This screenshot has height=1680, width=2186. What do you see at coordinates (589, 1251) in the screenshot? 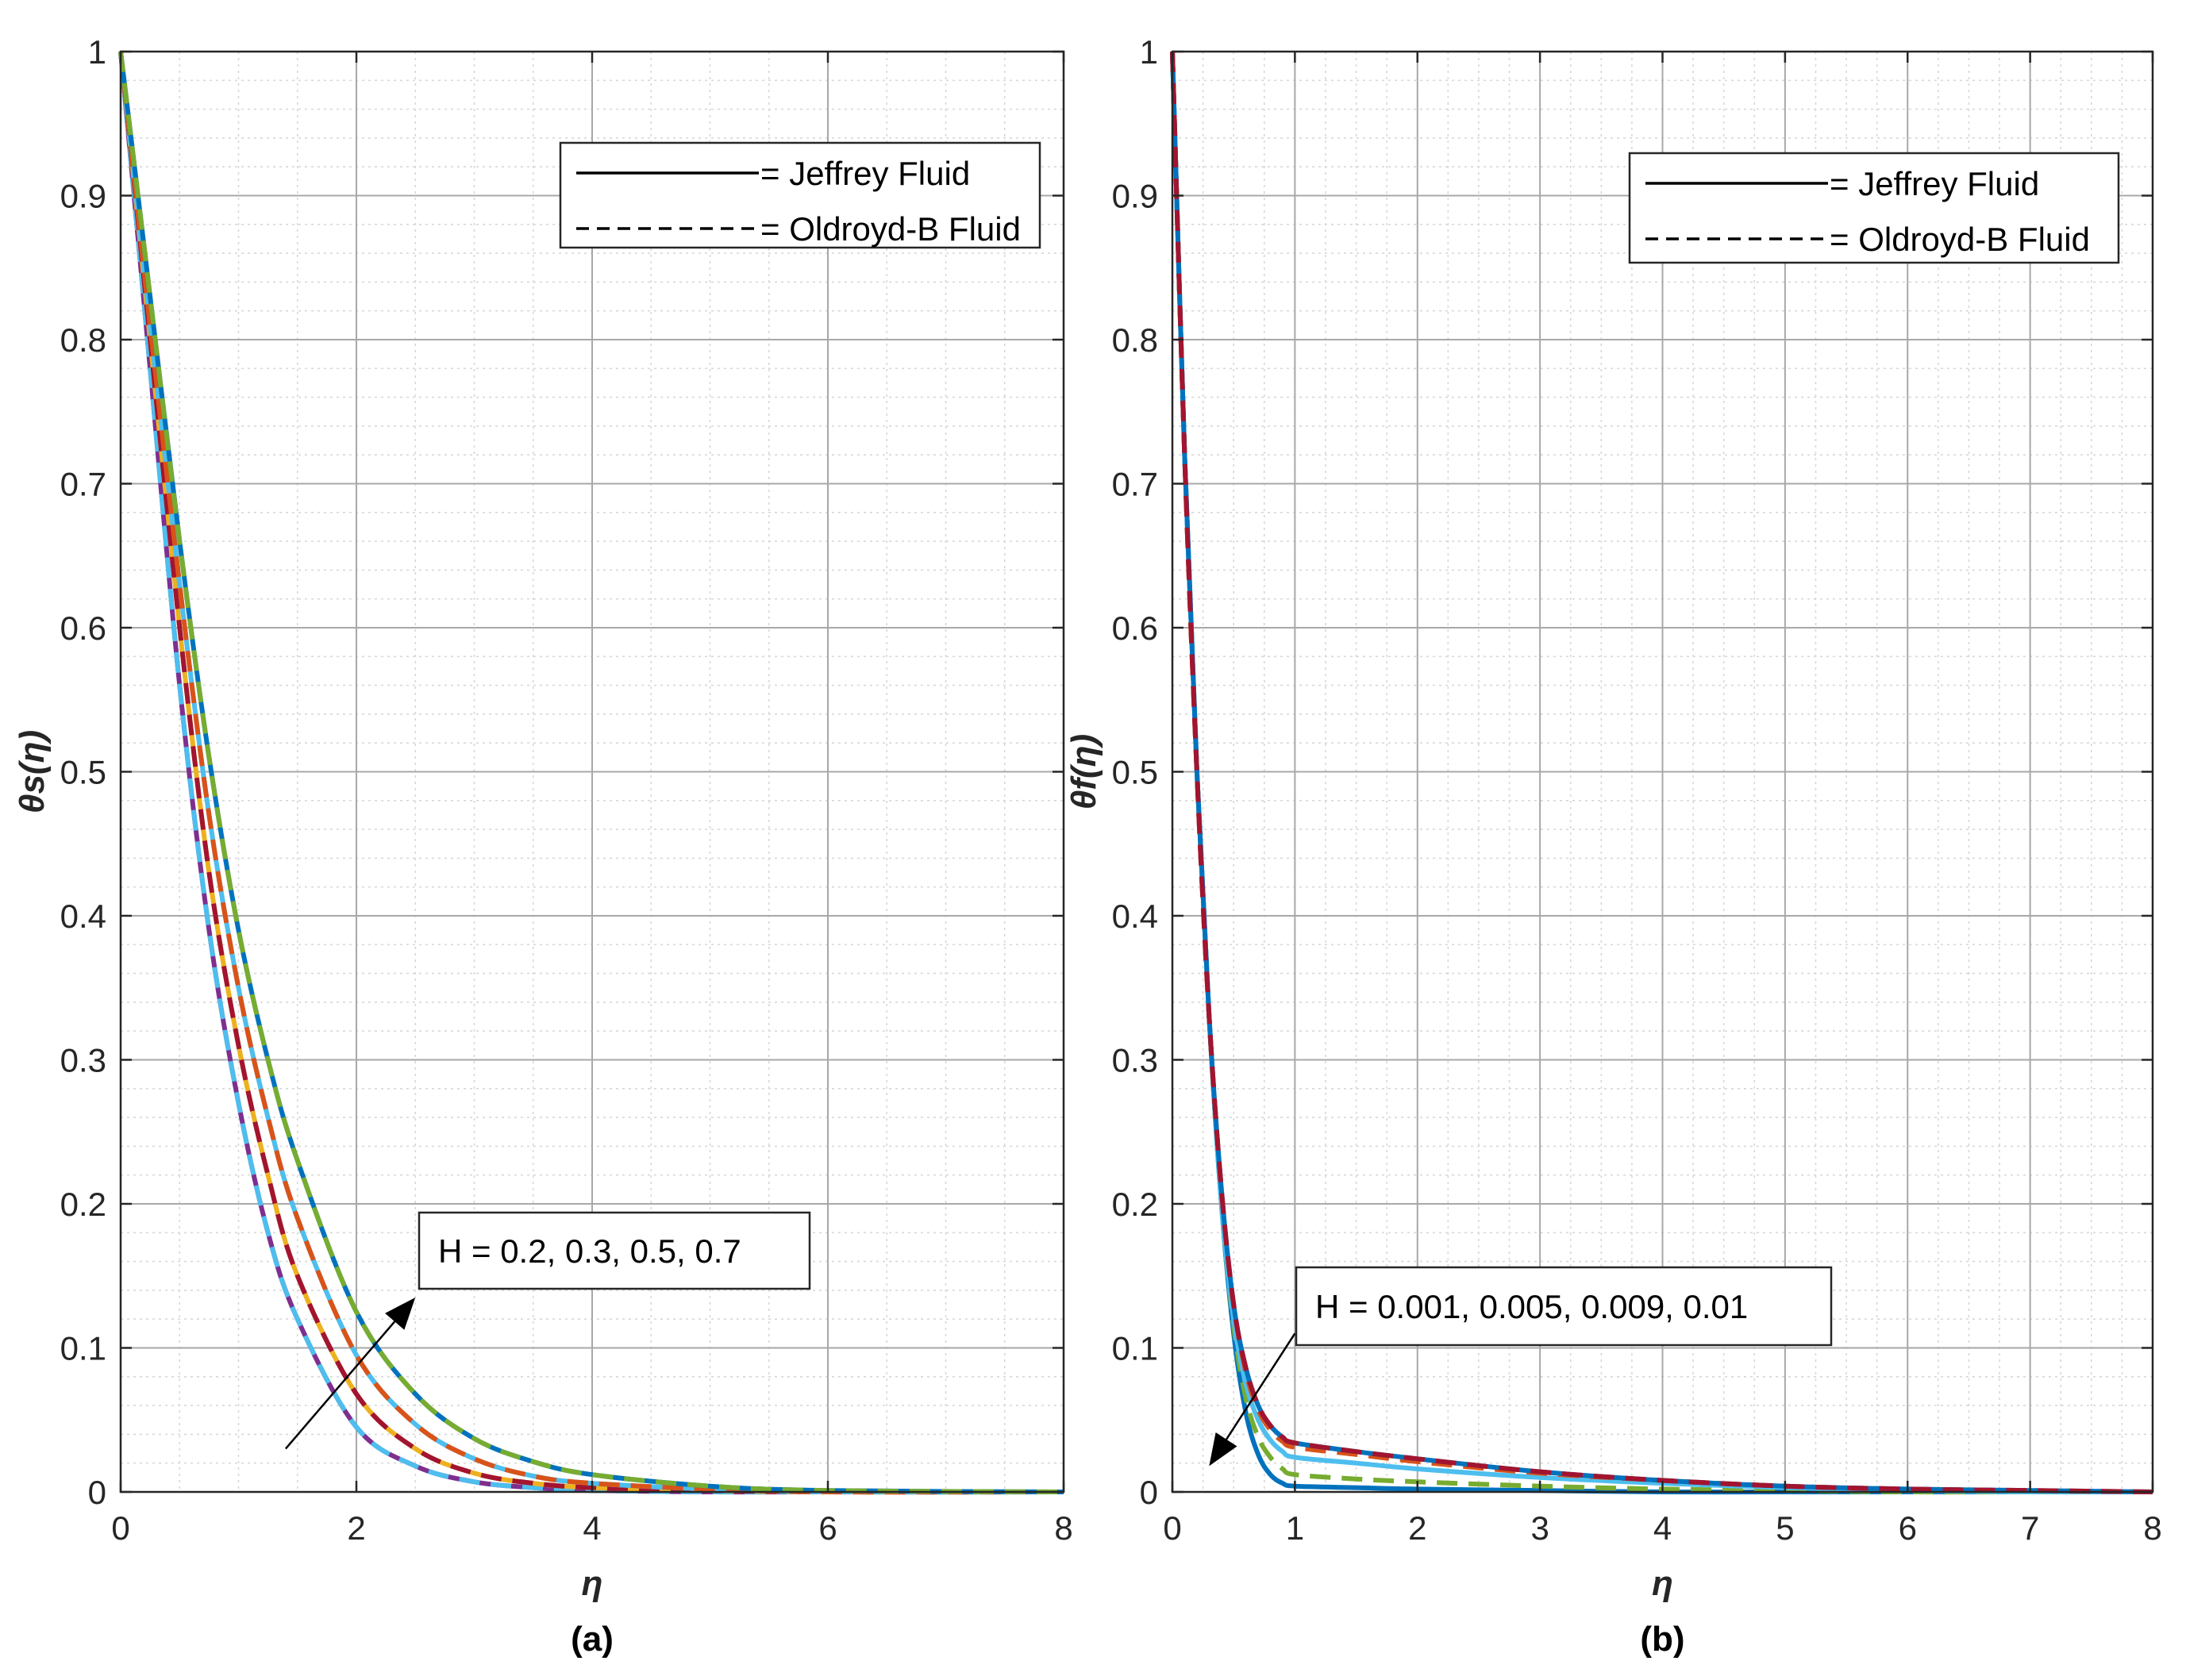
I see `annotation-text: H = 0.2, 0.3, 0.5, 0.7` at bounding box center [589, 1251].